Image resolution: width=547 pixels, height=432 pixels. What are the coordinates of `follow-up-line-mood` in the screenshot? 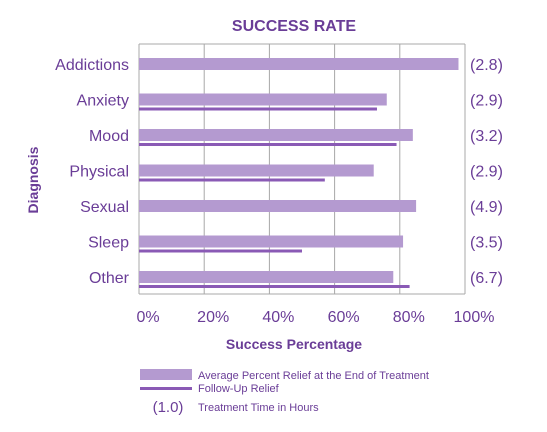 It's located at (268, 144).